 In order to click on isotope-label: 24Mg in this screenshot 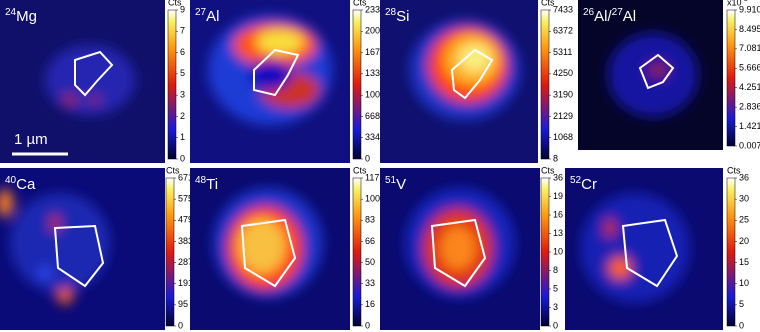, I will do `click(21, 16)`.